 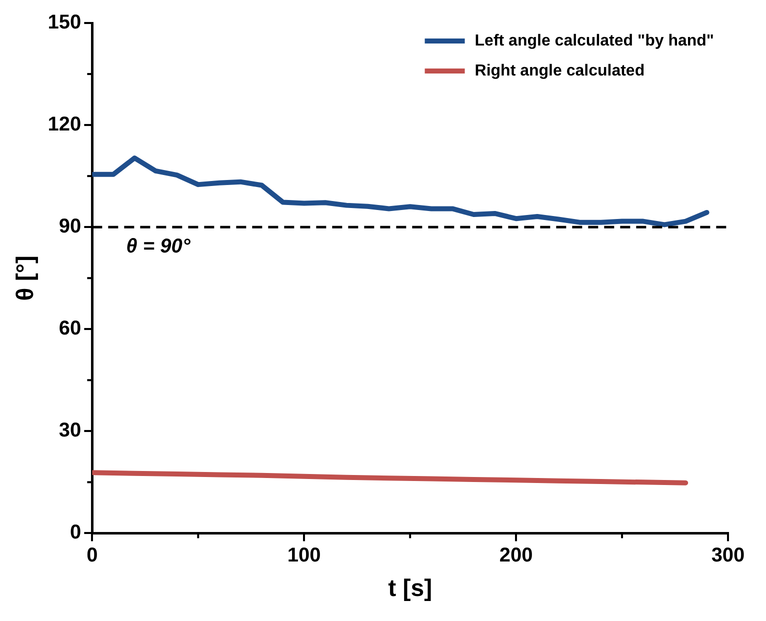 What do you see at coordinates (70, 329) in the screenshot?
I see `y-tick-label: 60` at bounding box center [70, 329].